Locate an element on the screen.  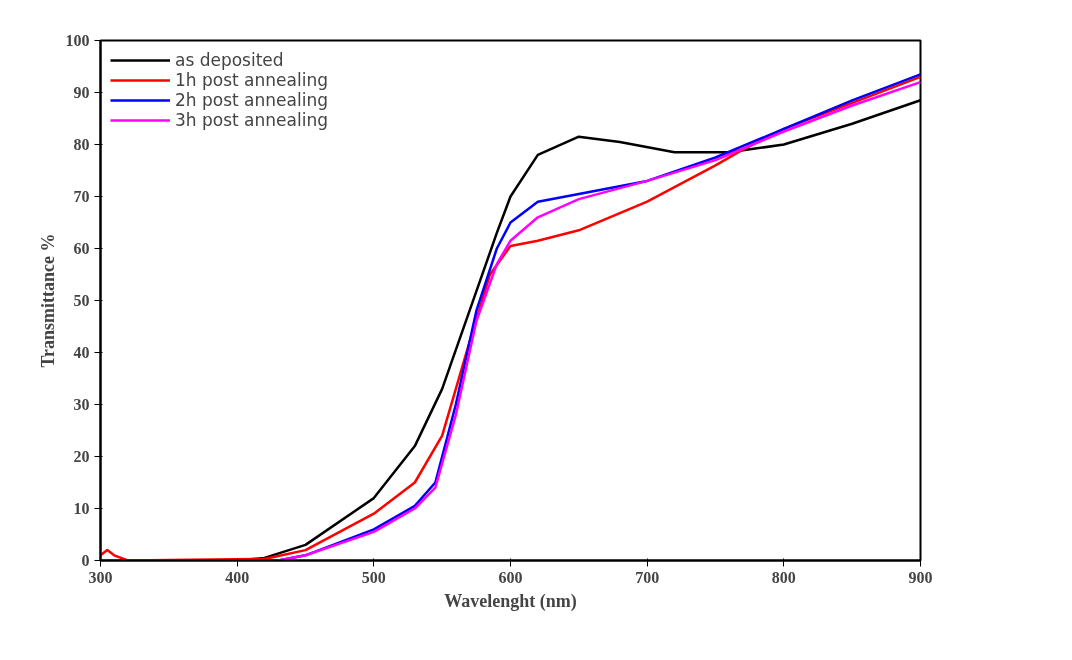
legend-label: 2h post annealing is located at coordinates (251, 100).